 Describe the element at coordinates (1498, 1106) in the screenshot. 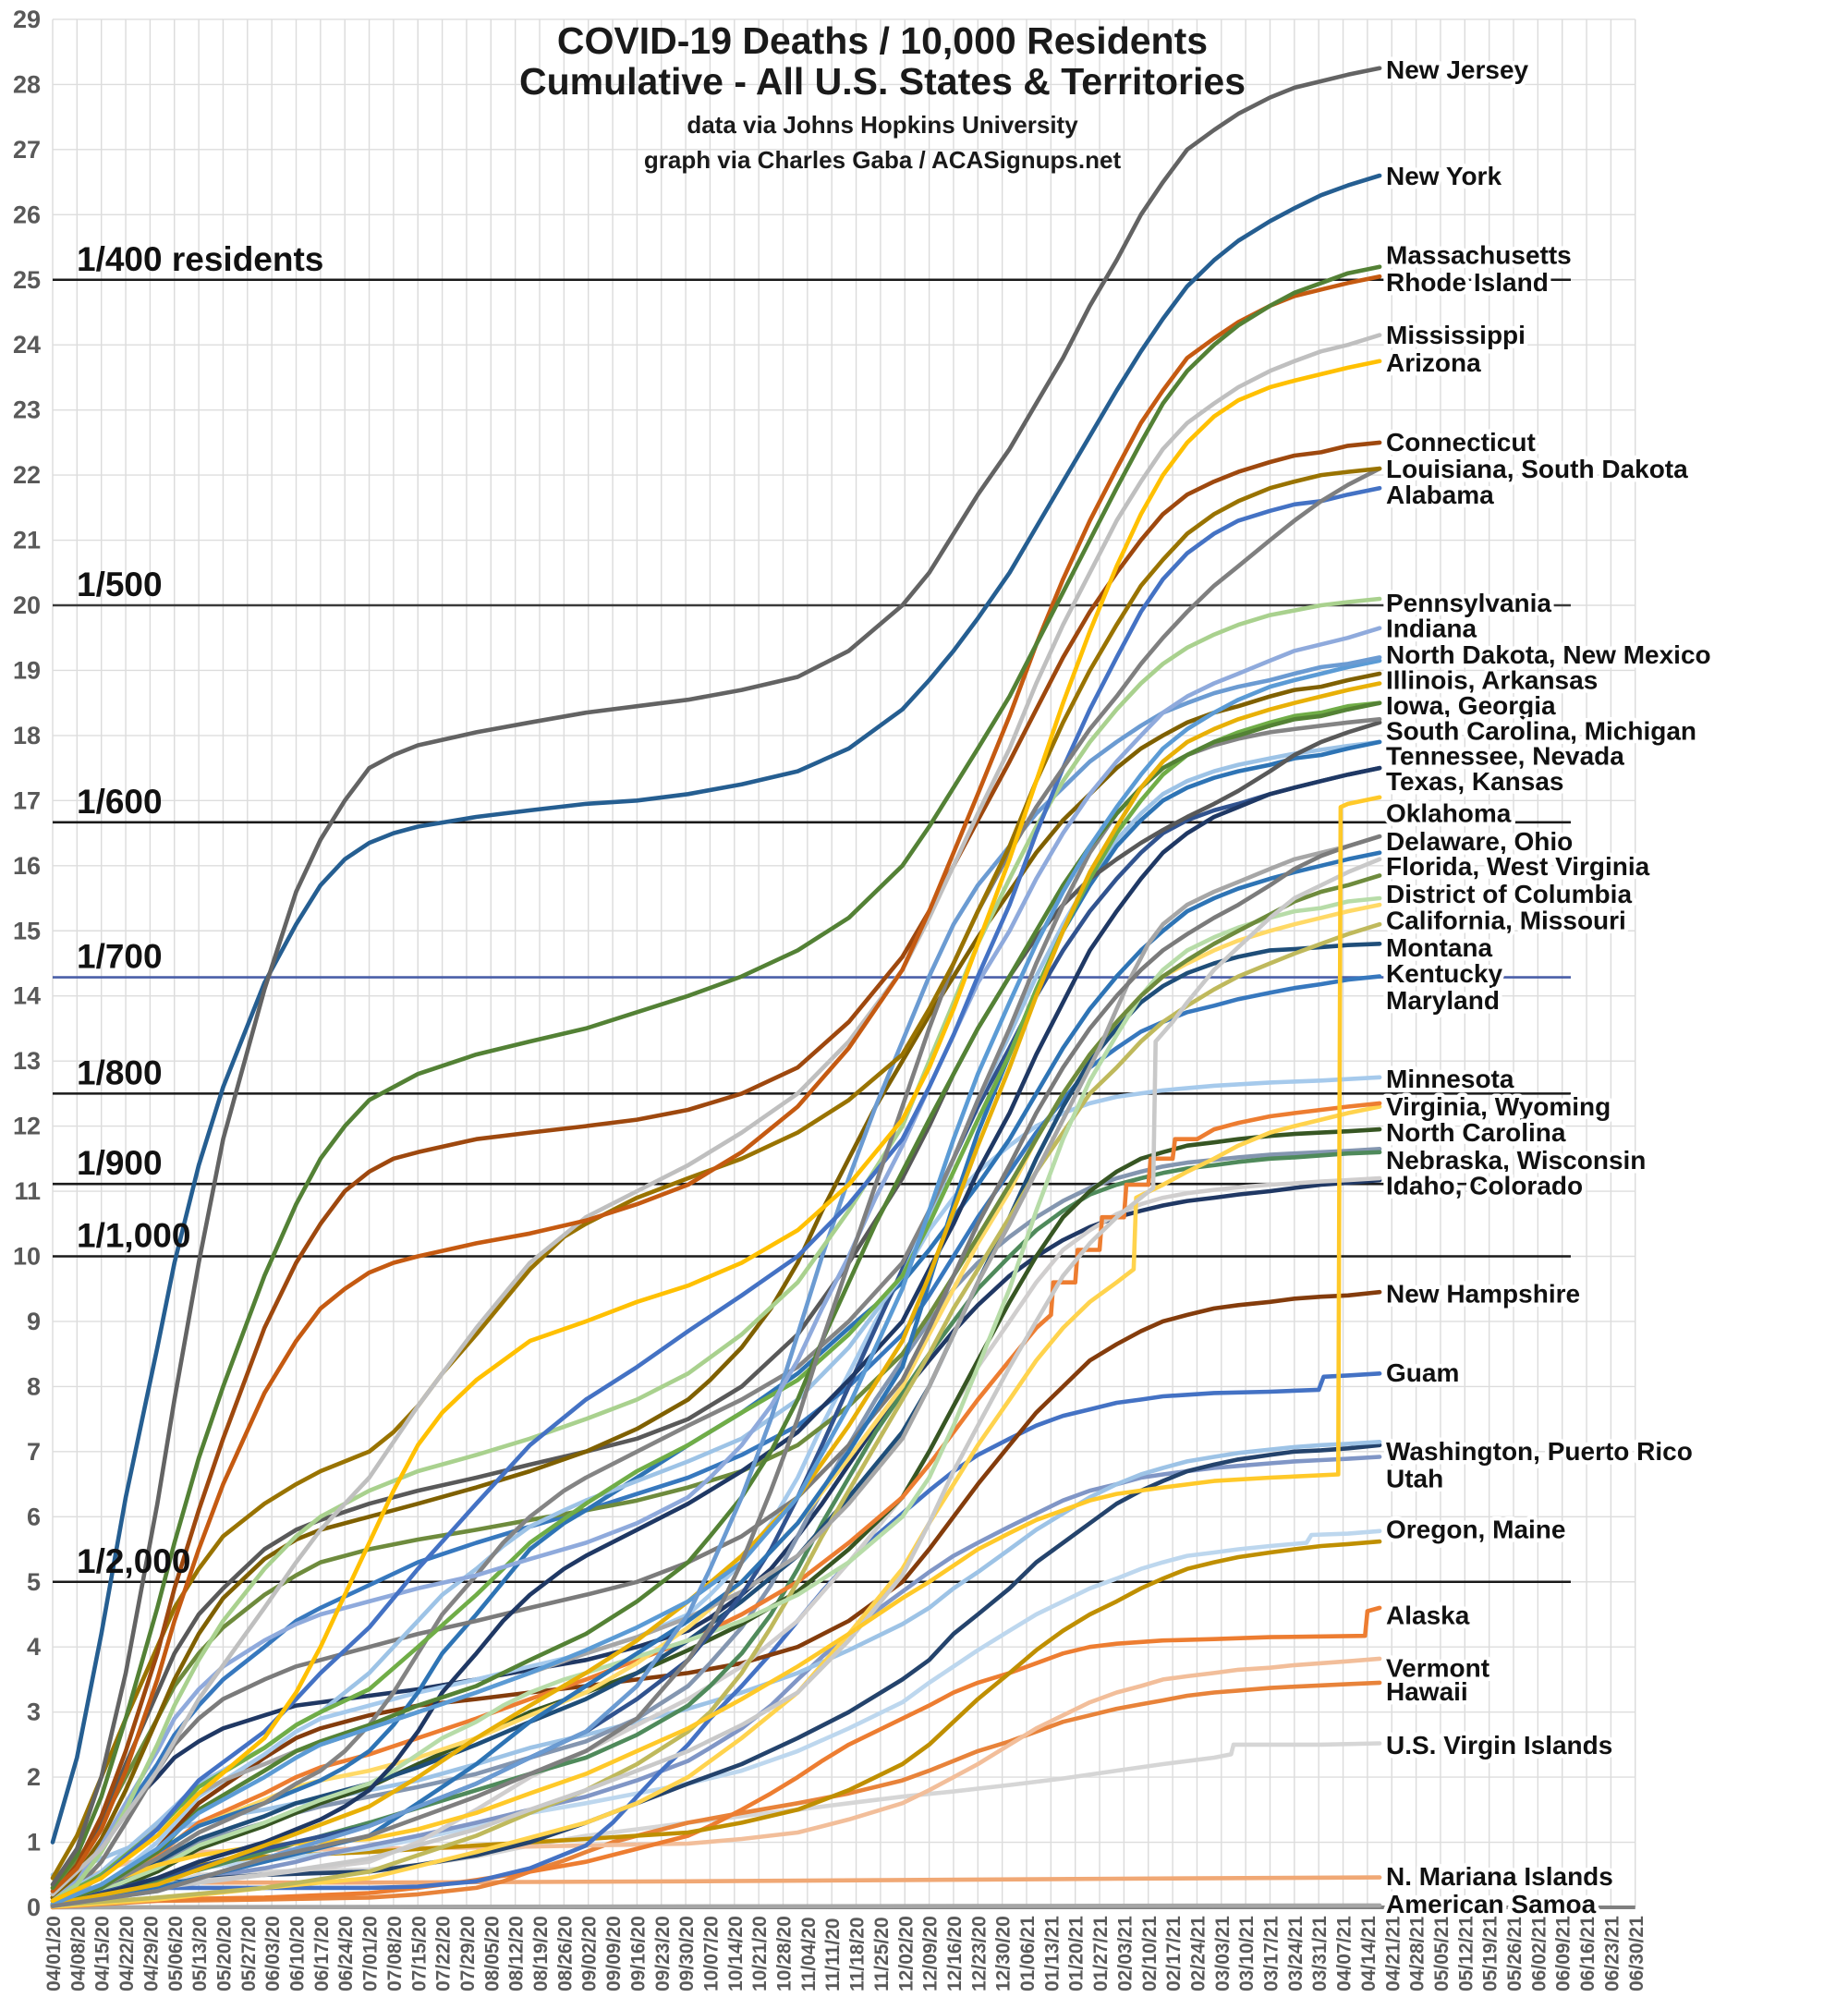

I see `state-label-virginia-wyoming: Virginia, Wyoming` at that location.